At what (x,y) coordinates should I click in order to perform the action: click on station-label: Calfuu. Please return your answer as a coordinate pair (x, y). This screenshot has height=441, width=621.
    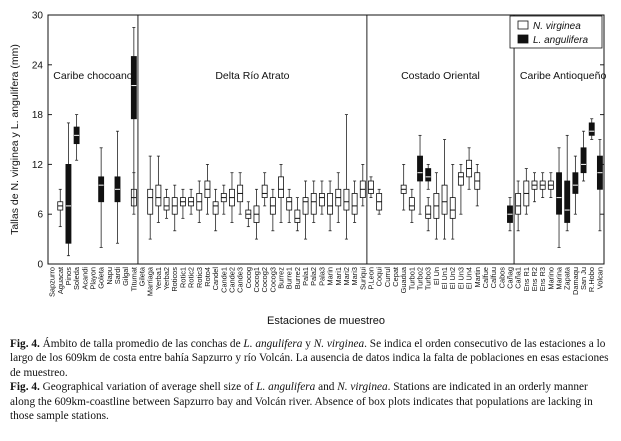
    Looking at the image, I should click on (493, 277).